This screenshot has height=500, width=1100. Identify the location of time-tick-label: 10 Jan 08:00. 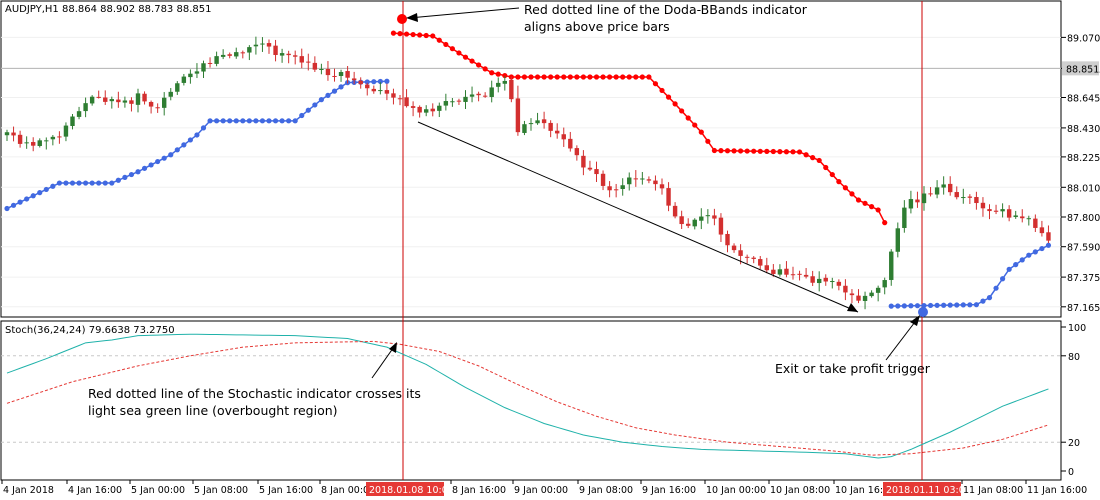
(800, 490).